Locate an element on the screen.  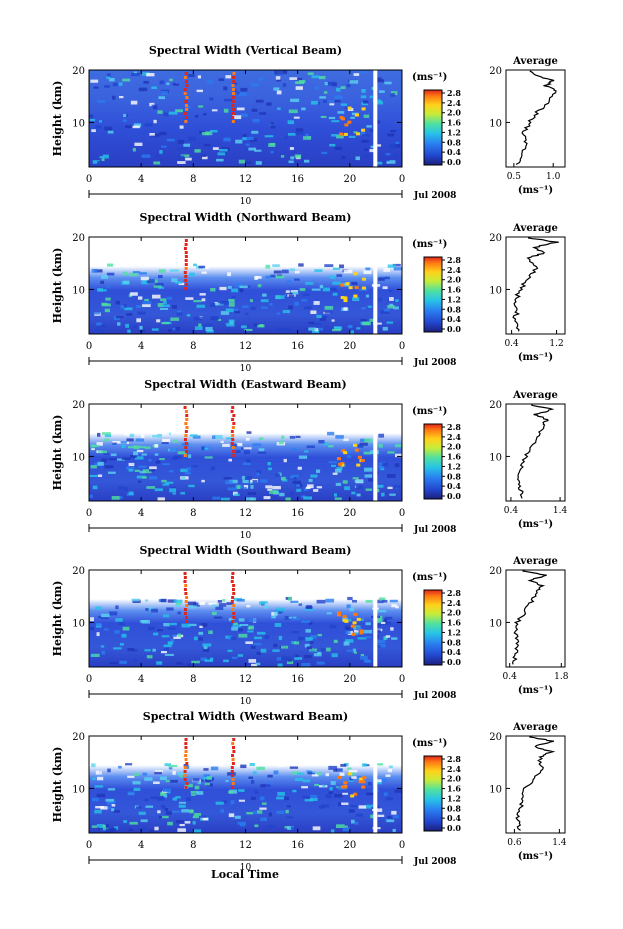
profile-y-tick-label: 10 is located at coordinates (495, 623).